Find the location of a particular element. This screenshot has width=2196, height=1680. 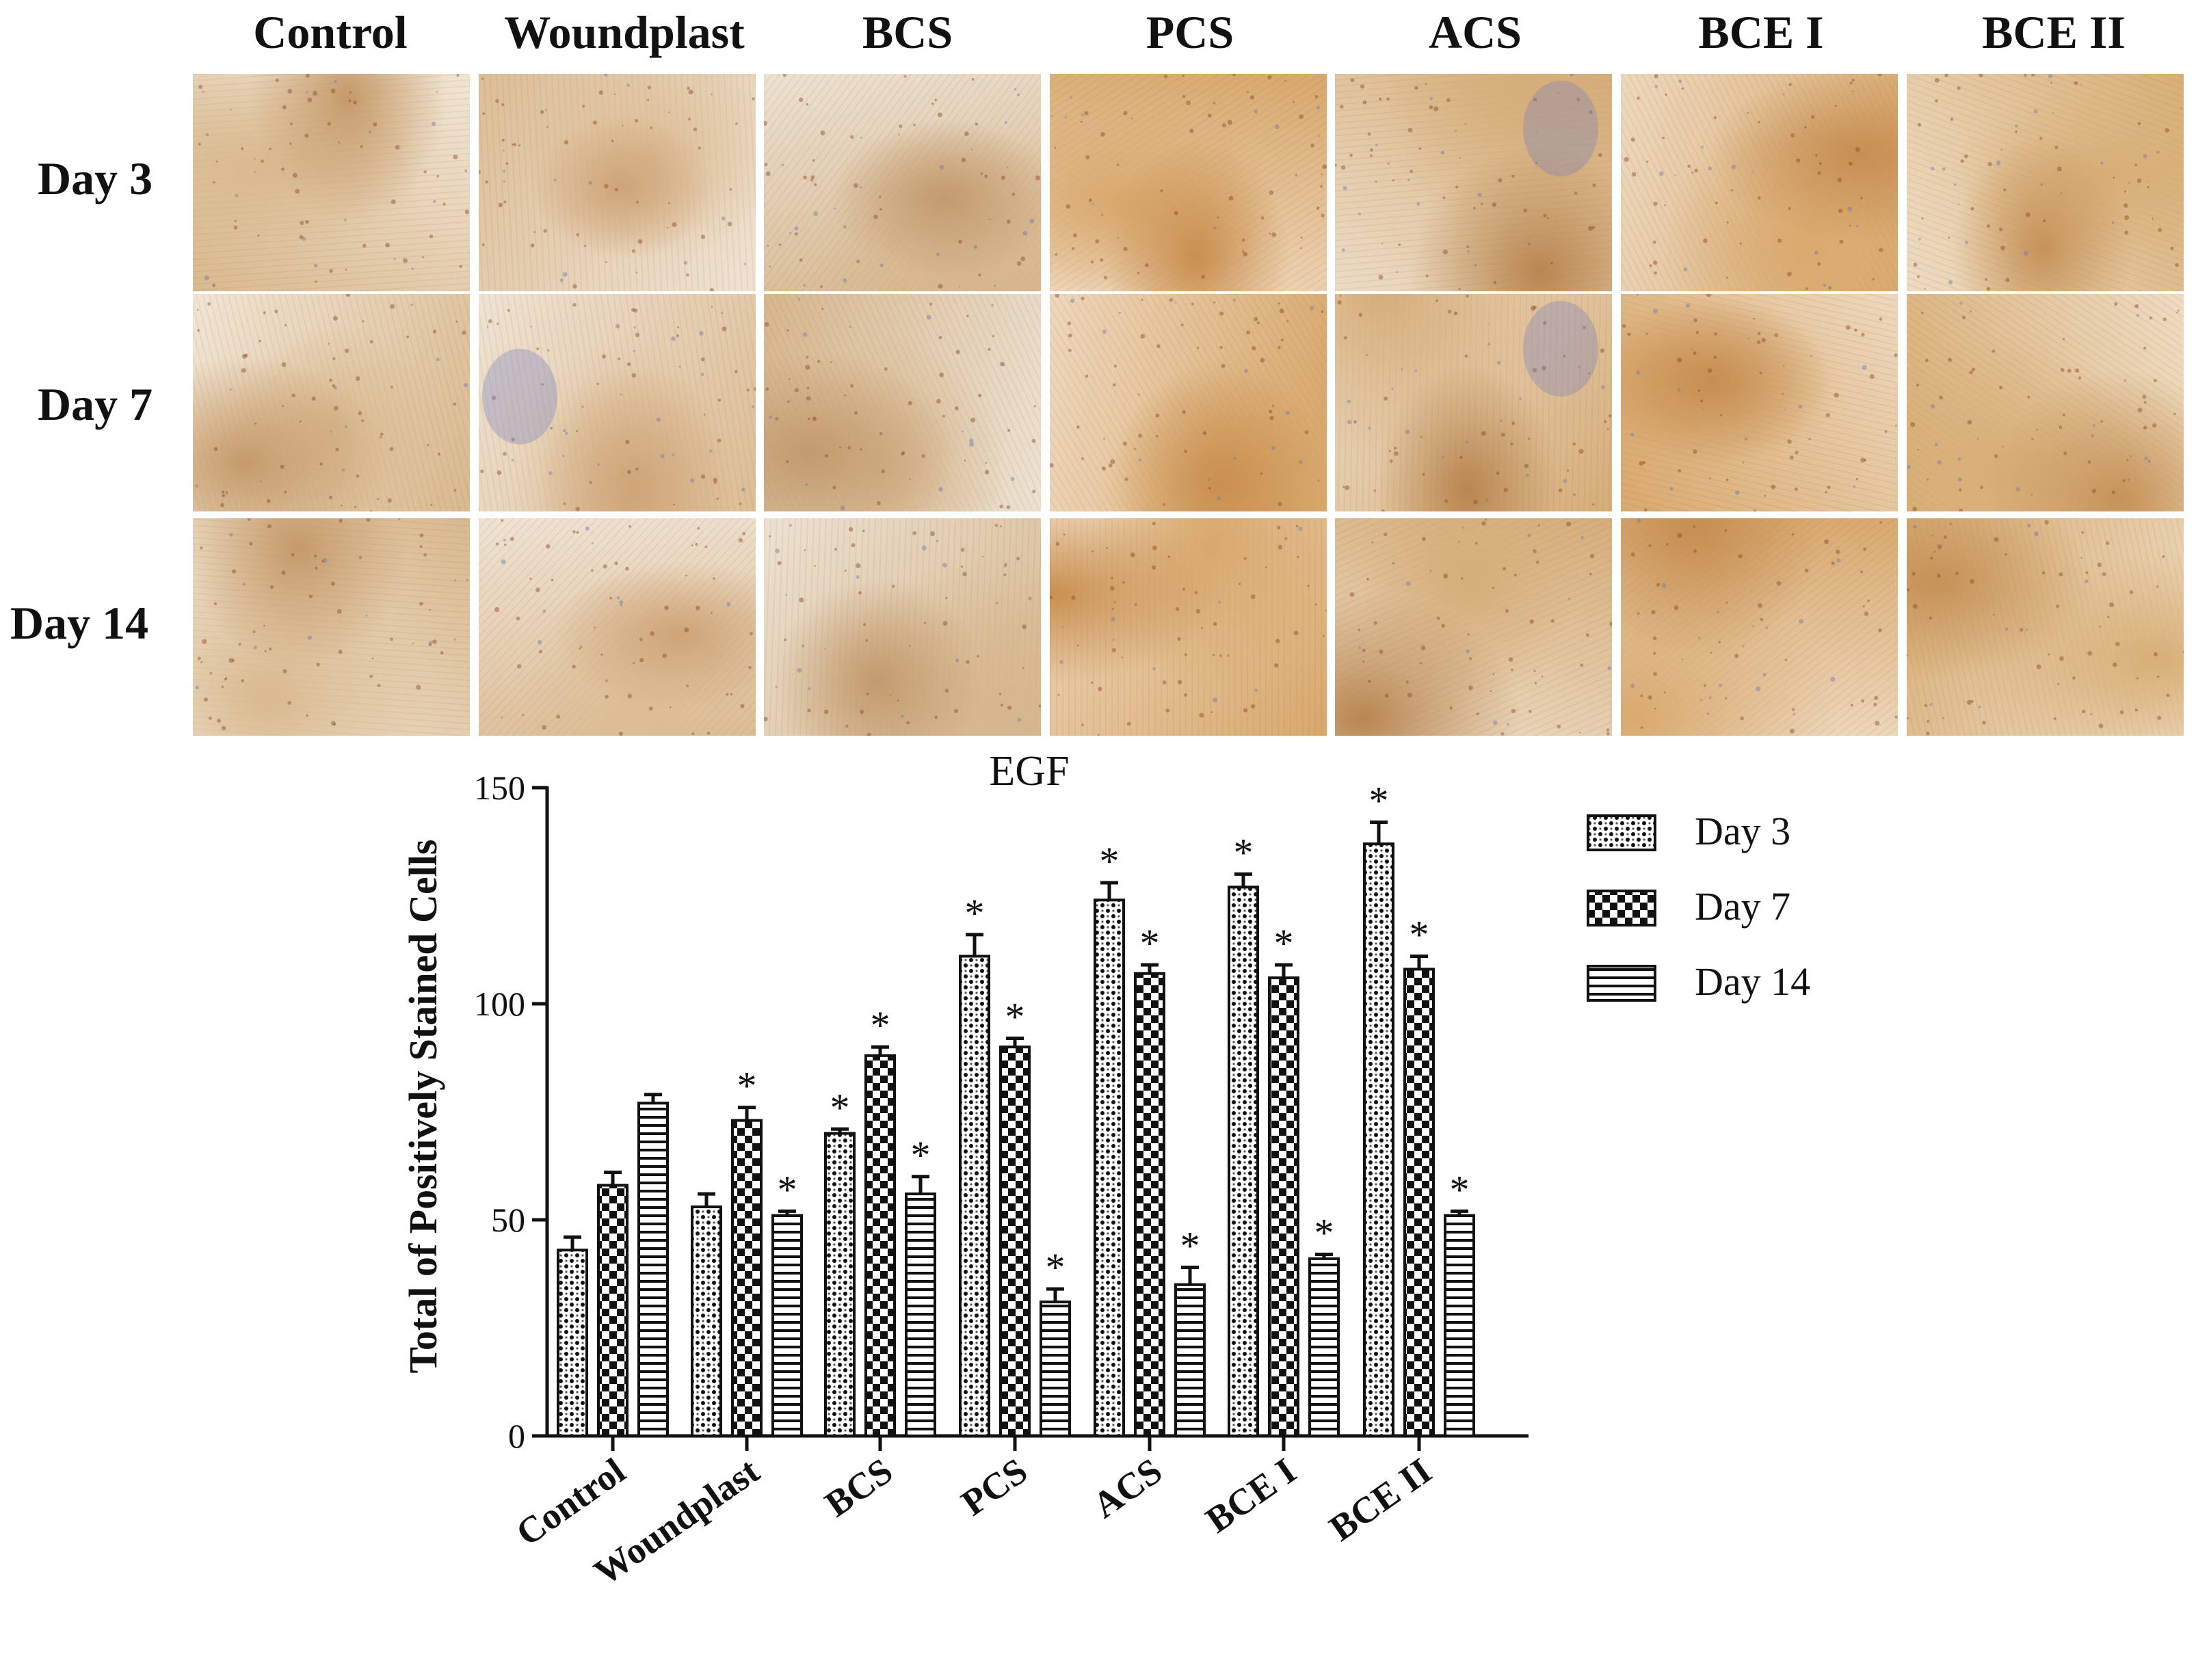

column-label-1: Control is located at coordinates (330, 32).